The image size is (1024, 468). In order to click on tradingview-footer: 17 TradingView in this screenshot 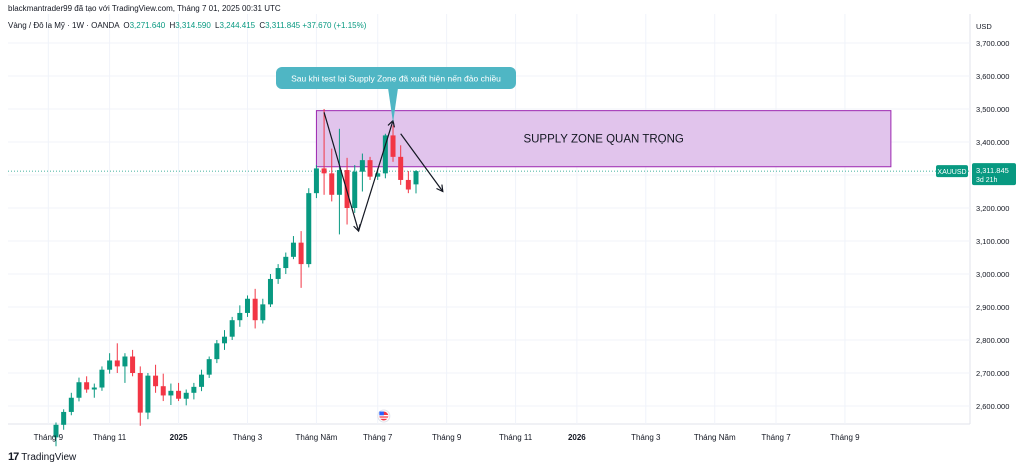, I will do `click(42, 457)`.